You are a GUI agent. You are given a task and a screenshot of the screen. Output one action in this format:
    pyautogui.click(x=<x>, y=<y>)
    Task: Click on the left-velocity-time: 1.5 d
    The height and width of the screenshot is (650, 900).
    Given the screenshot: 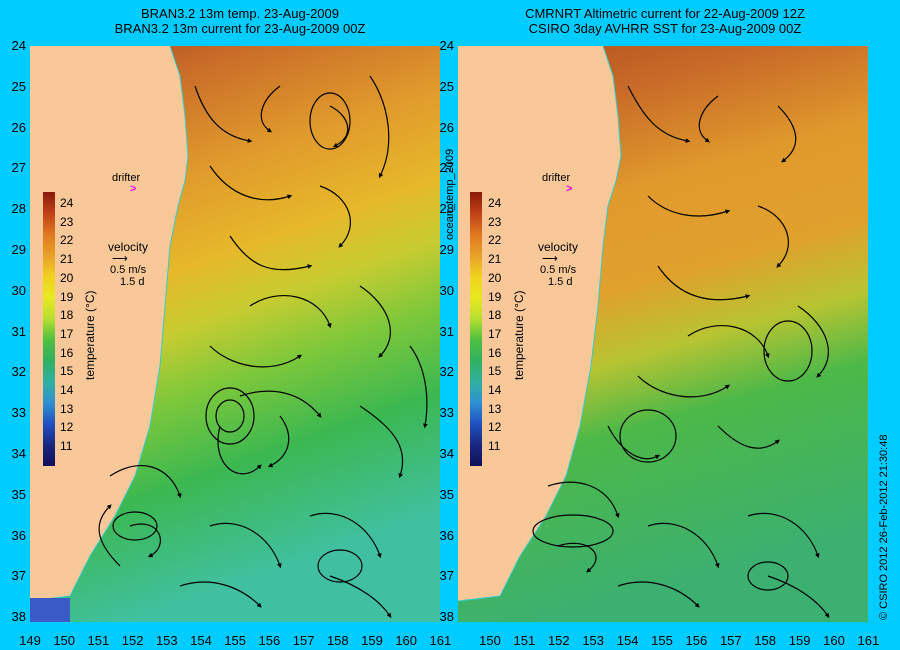 What is the action you would take?
    pyautogui.click(x=132, y=282)
    